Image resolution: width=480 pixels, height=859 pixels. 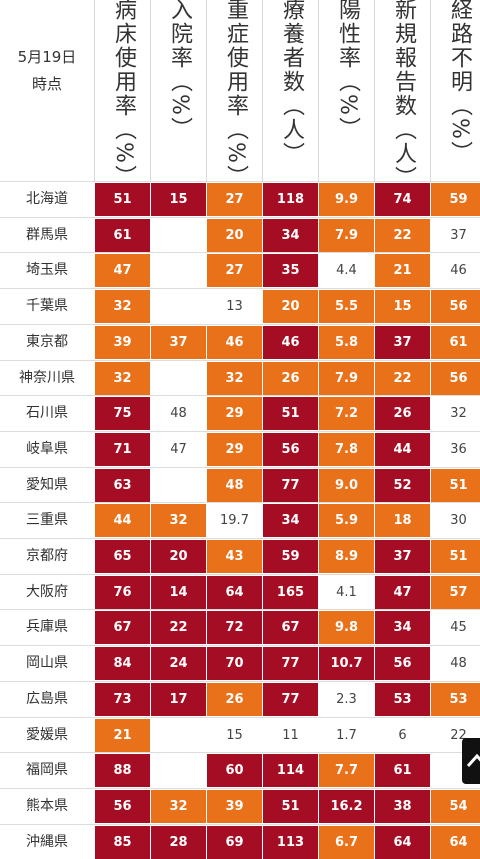 What do you see at coordinates (290, 592) in the screenshot?
I see `table-cell: 165` at bounding box center [290, 592].